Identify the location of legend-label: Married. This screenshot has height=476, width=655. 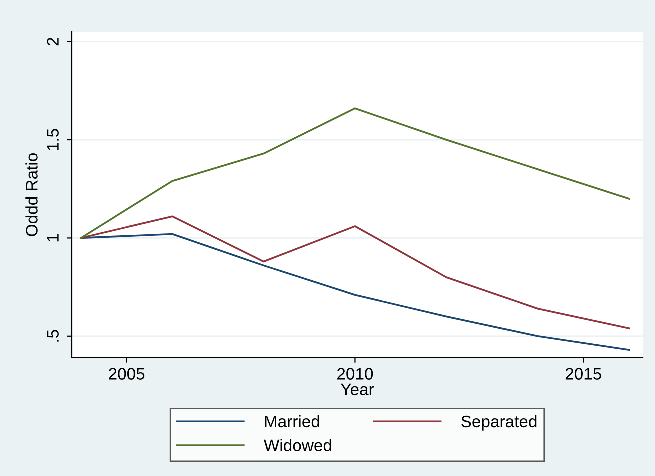
(292, 421).